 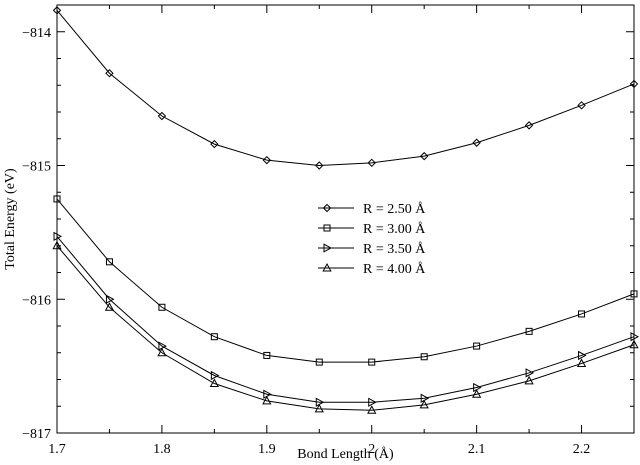 I want to click on legend-item: R = 2.50 Å, so click(x=372, y=209).